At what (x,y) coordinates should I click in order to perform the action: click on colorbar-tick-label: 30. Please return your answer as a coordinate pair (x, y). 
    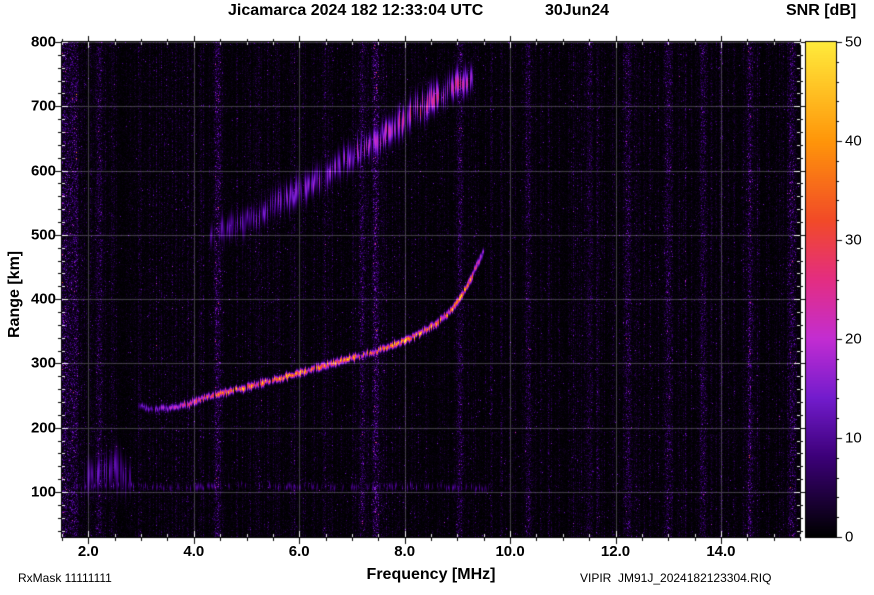
    Looking at the image, I should click on (853, 240).